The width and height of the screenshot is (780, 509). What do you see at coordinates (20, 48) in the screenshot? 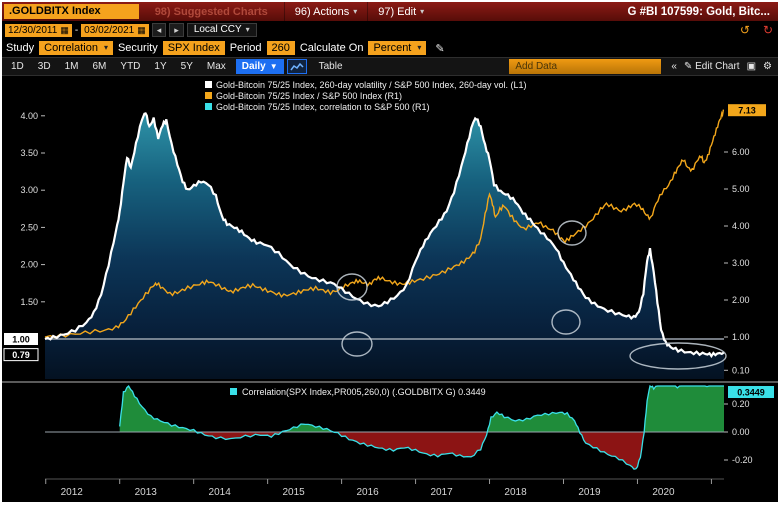
I see `study-label: Study` at bounding box center [20, 48].